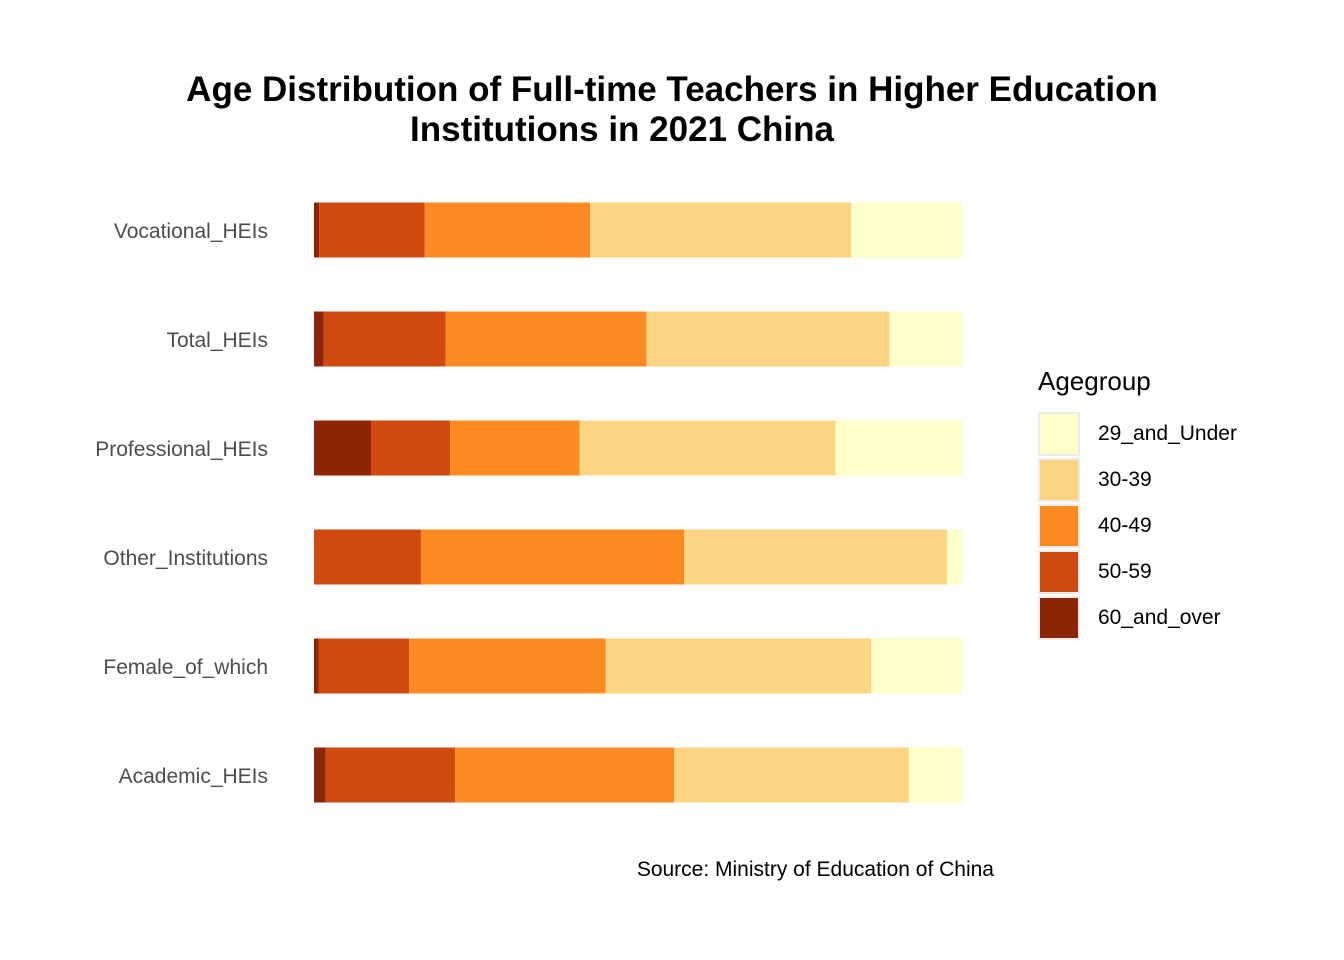  What do you see at coordinates (906, 230) in the screenshot?
I see `bar-segment-Vocational_HEIs-29_and_Under` at bounding box center [906, 230].